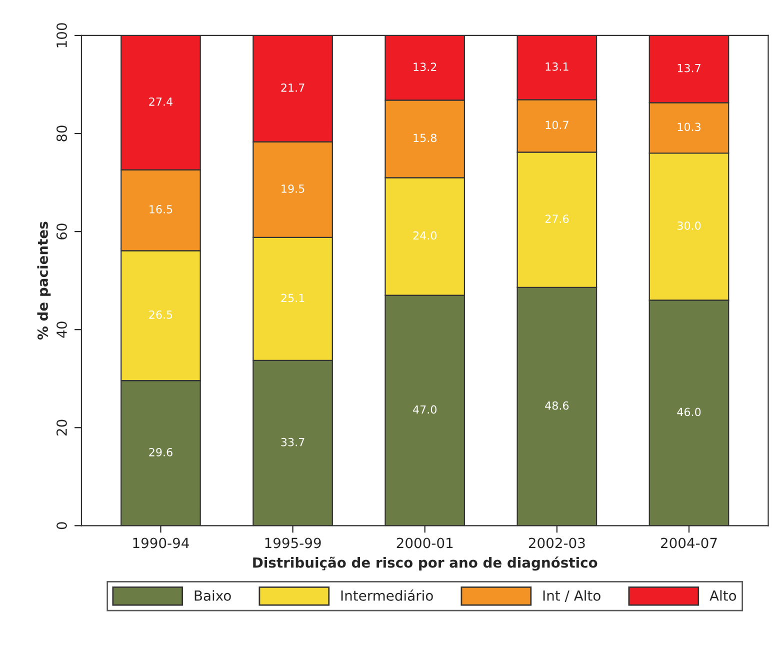 The height and width of the screenshot is (645, 776). I want to click on data-label: 27.4, so click(160, 101).